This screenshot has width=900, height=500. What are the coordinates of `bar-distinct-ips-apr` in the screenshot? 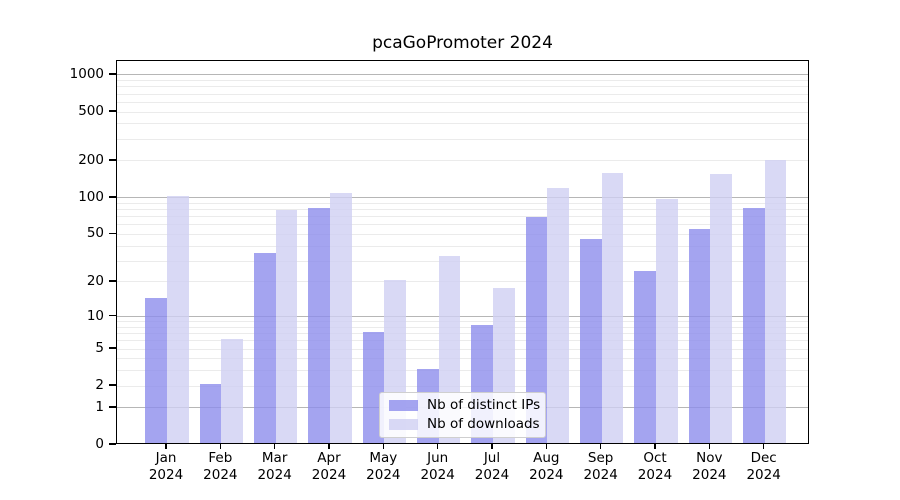 It's located at (319, 325).